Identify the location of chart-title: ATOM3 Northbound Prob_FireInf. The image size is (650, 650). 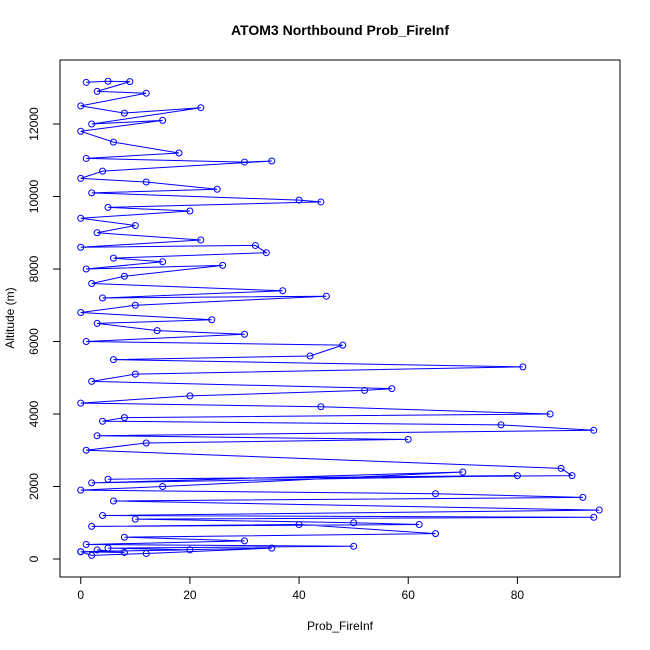
(340, 30).